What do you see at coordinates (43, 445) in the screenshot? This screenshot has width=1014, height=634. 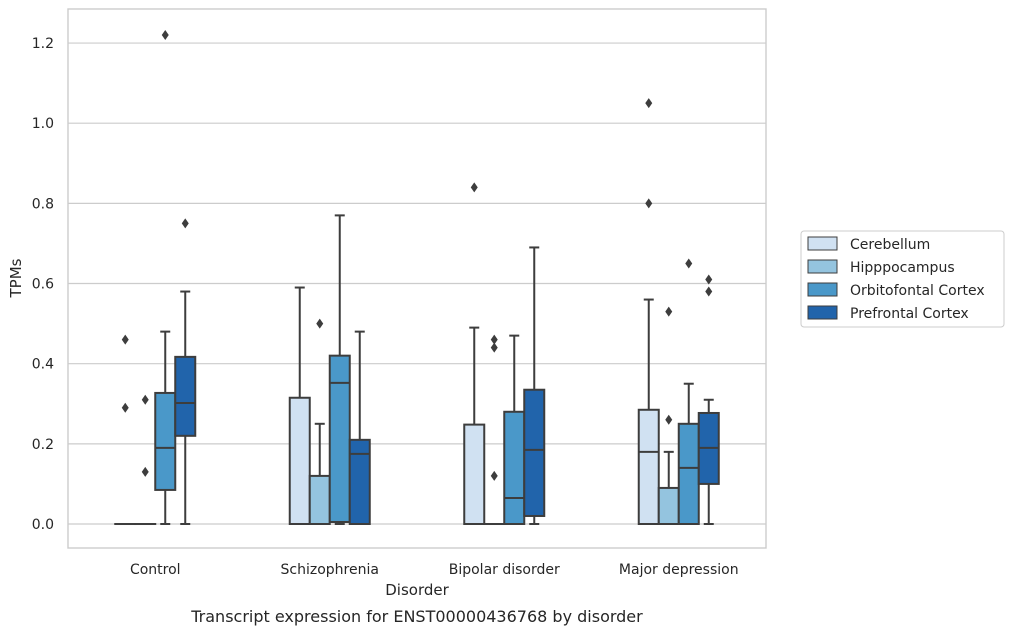 I see `y-tick-label: 0.2` at bounding box center [43, 445].